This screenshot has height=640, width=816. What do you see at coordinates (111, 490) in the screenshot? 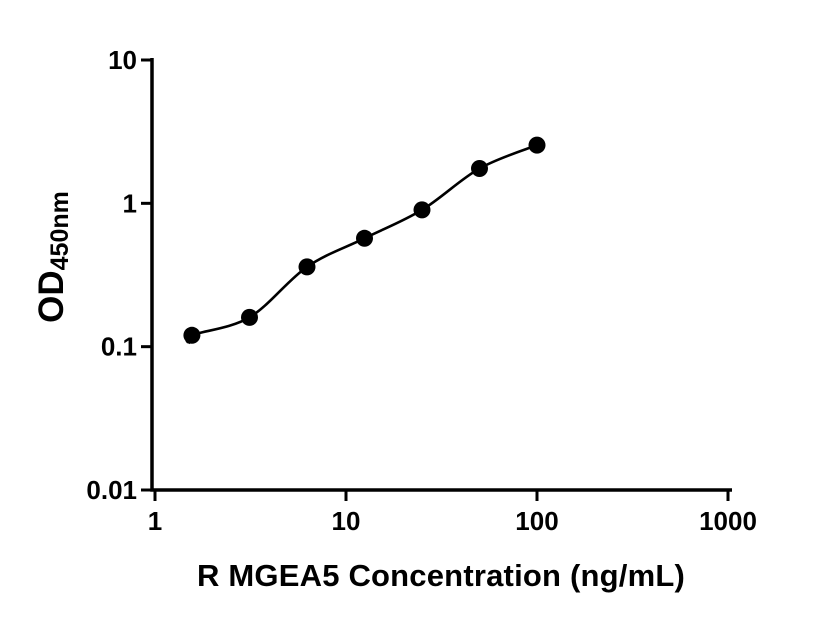
I see `y-tick-label: 0.01` at bounding box center [111, 490].